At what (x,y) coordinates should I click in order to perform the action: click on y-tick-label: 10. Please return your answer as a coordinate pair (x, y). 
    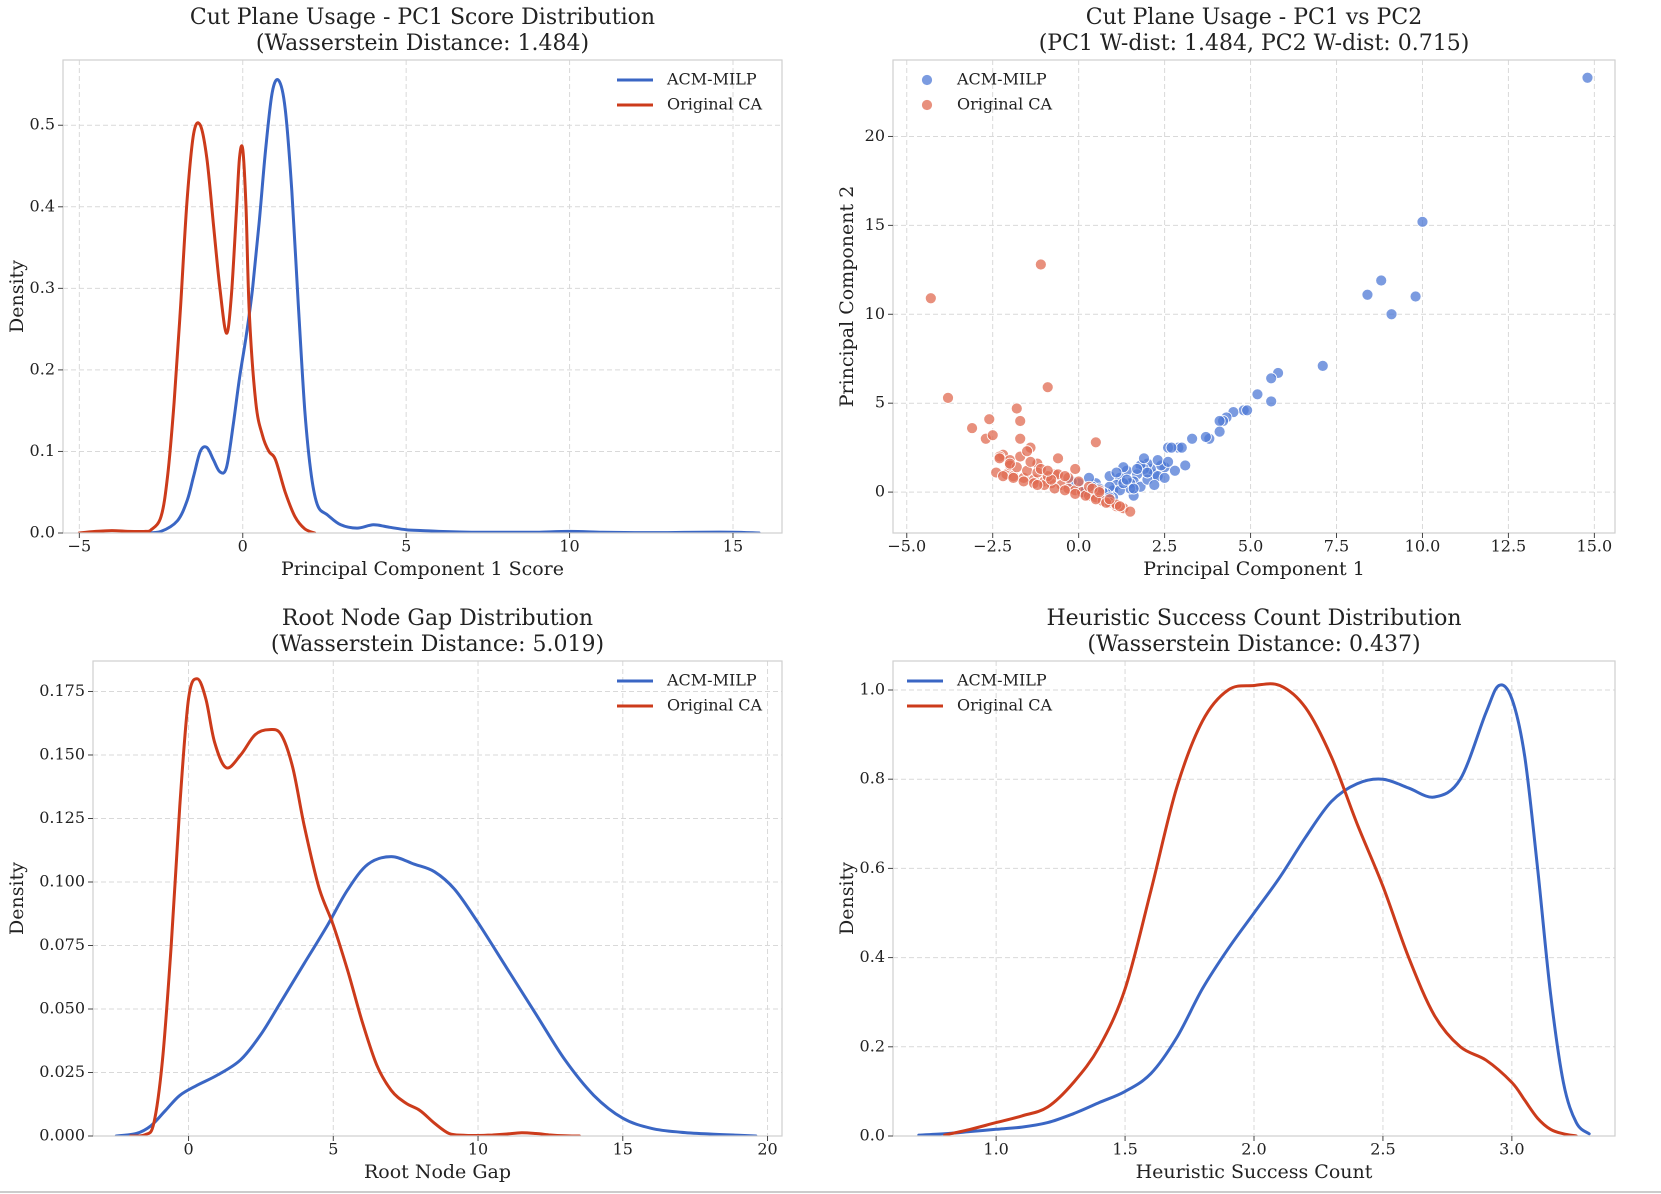
    Looking at the image, I should click on (875, 313).